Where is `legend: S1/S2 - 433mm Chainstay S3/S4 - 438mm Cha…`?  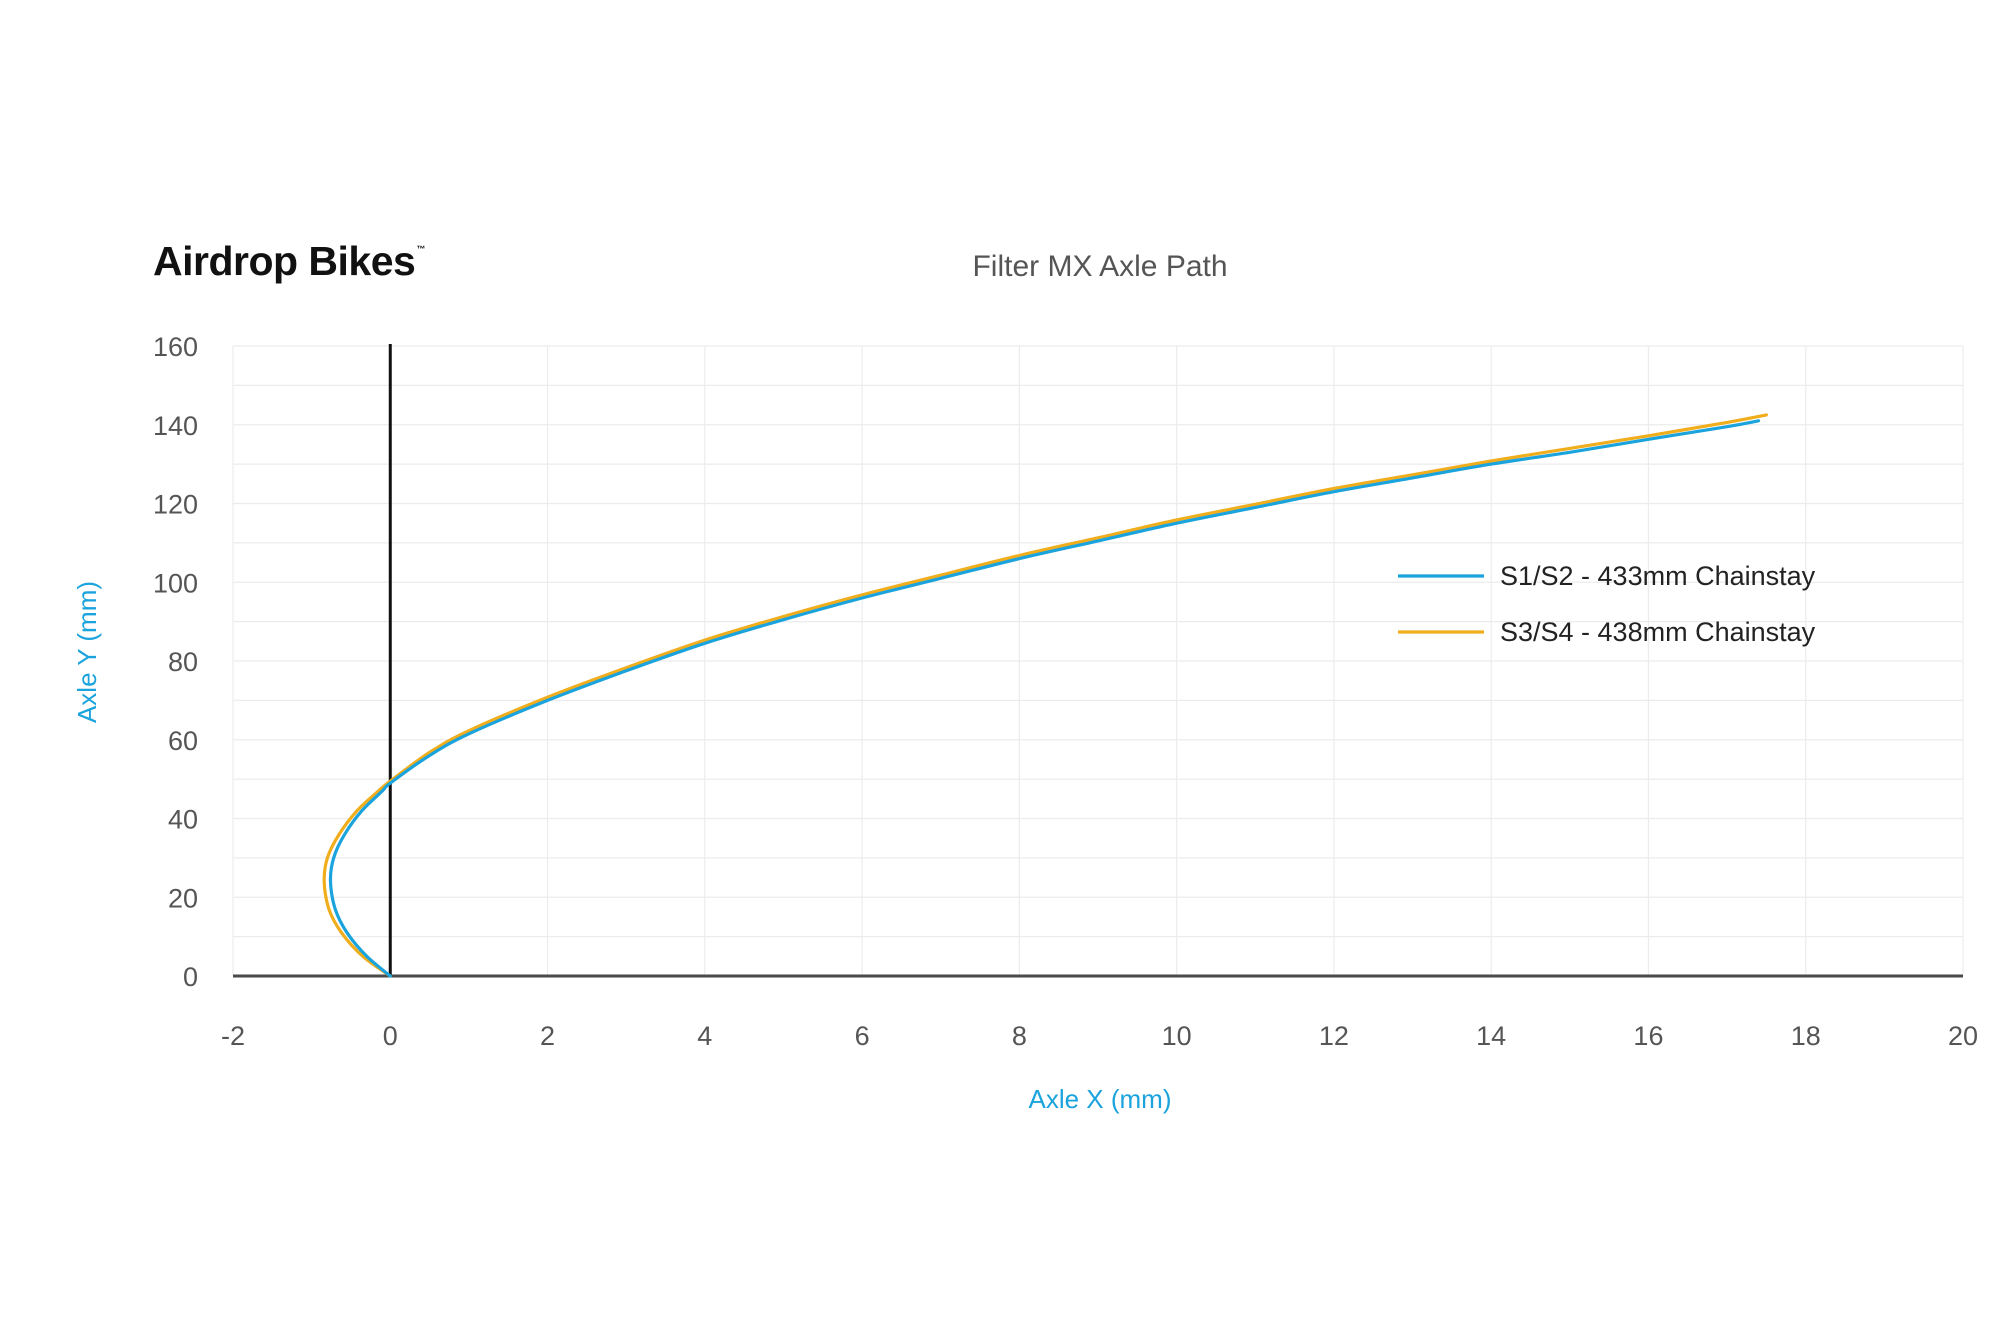 legend: S1/S2 - 433mm Chainstay S3/S4 - 438mm Cha… is located at coordinates (1607, 604).